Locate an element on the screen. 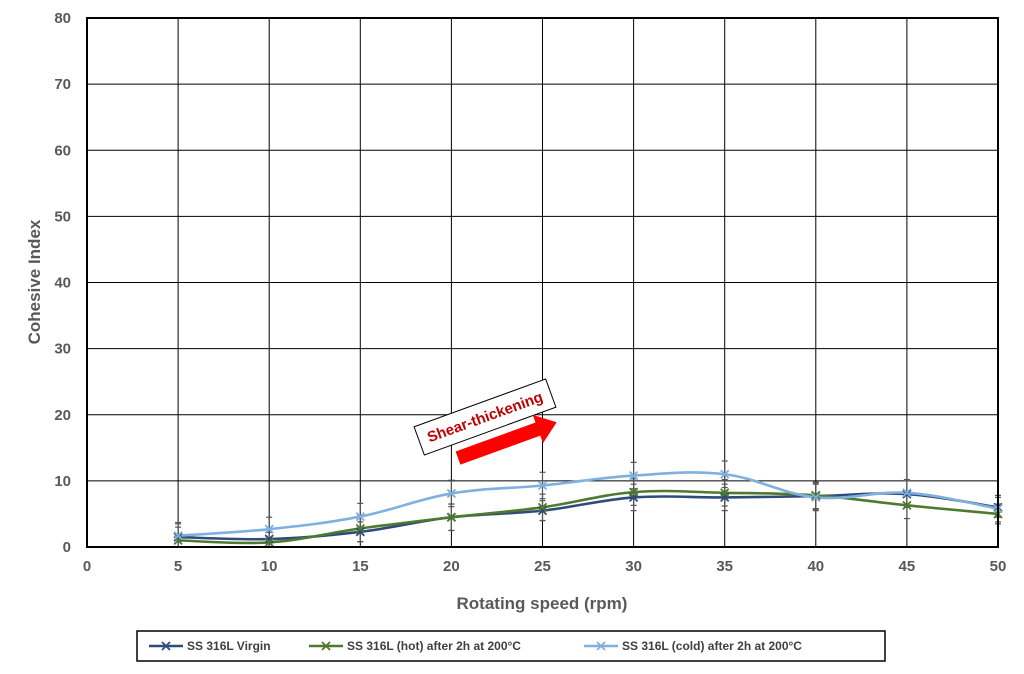 The image size is (1024, 674). legend-item: SS 316L (cold) after 2h at 200°C is located at coordinates (693, 646).